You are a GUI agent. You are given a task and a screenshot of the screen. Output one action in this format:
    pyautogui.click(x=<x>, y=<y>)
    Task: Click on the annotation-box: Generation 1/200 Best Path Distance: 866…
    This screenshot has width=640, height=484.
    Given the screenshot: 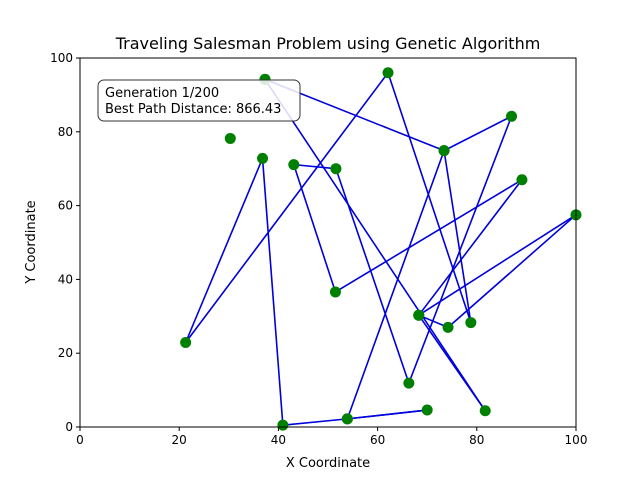 What is the action you would take?
    pyautogui.click(x=199, y=100)
    